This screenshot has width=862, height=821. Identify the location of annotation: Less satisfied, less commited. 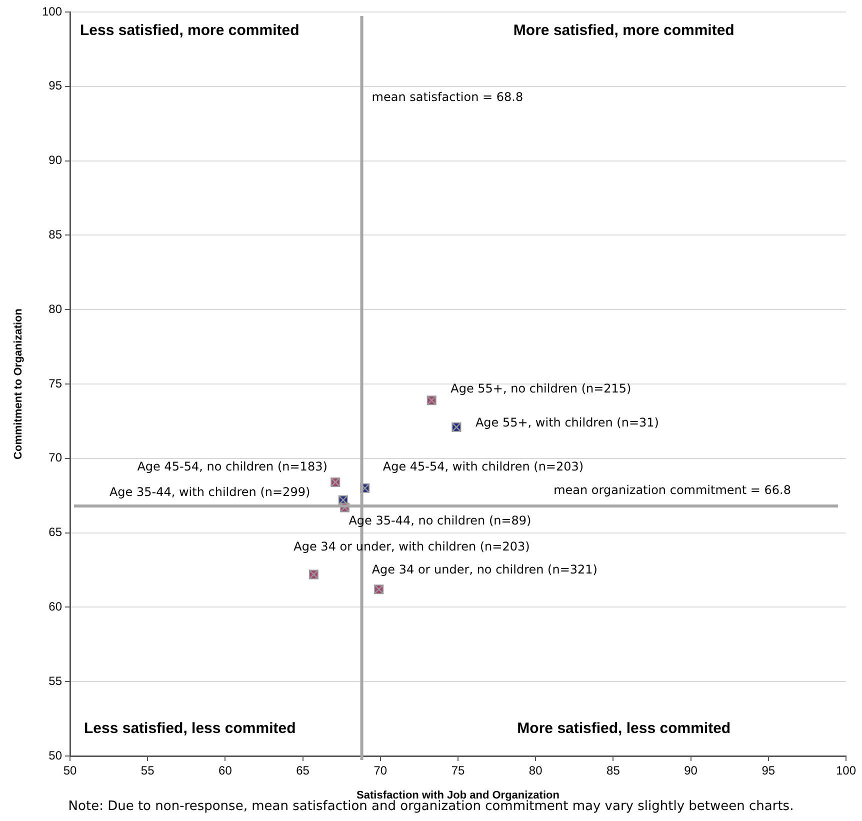
(190, 729).